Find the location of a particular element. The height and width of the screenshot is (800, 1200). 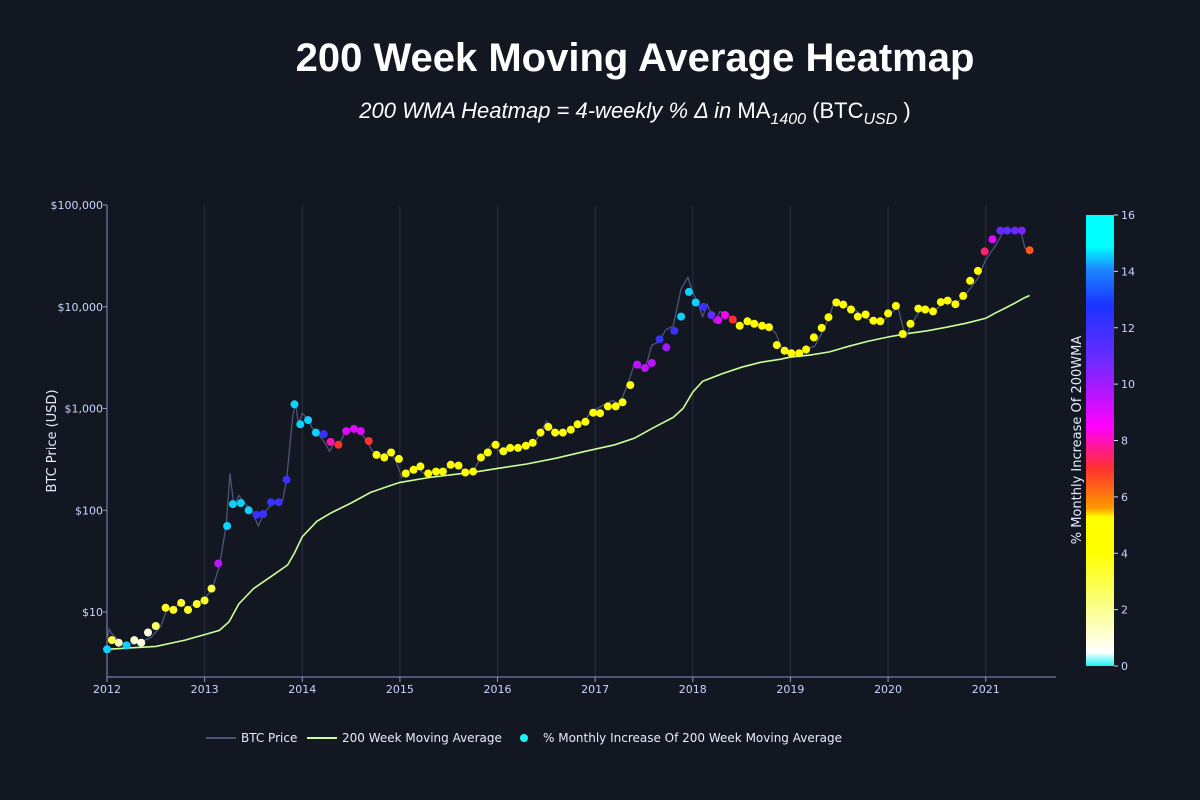

x-tick-label: 2019 is located at coordinates (790, 689).